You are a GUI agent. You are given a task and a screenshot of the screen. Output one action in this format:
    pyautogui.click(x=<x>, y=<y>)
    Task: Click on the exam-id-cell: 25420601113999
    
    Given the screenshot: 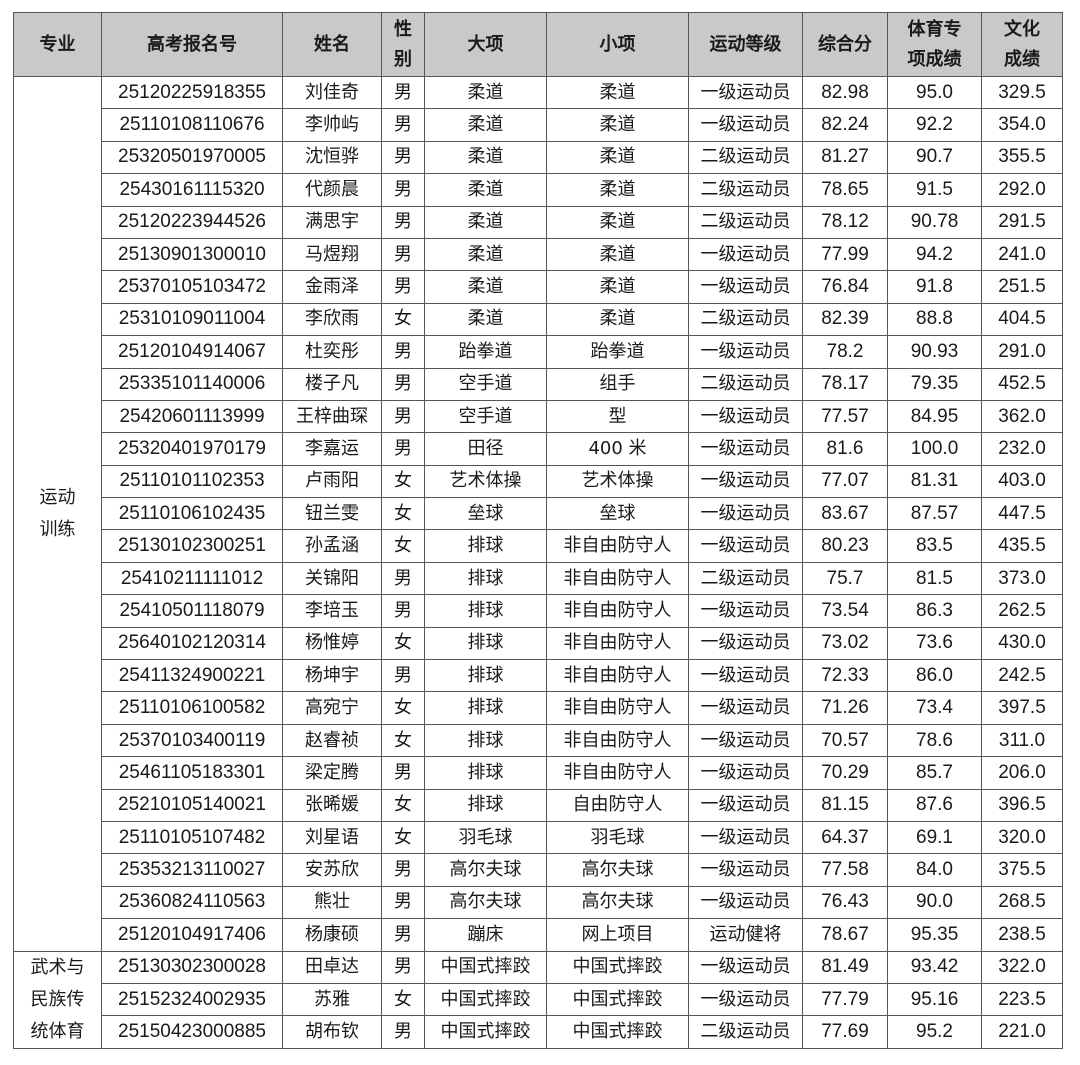 What is the action you would take?
    pyautogui.click(x=192, y=416)
    